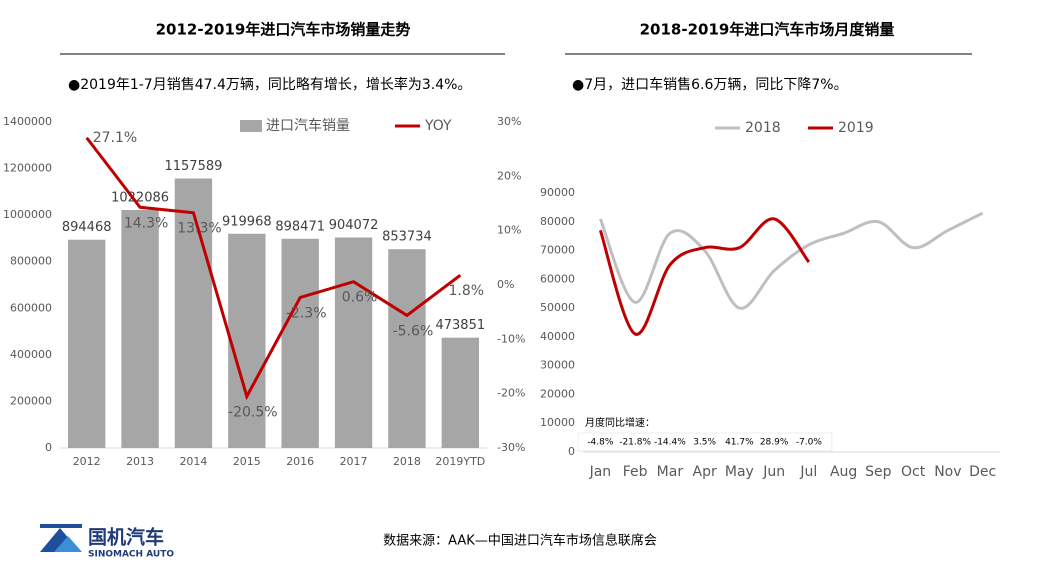  Describe the element at coordinates (557, 365) in the screenshot. I see `y-tick-label: 30000` at that location.